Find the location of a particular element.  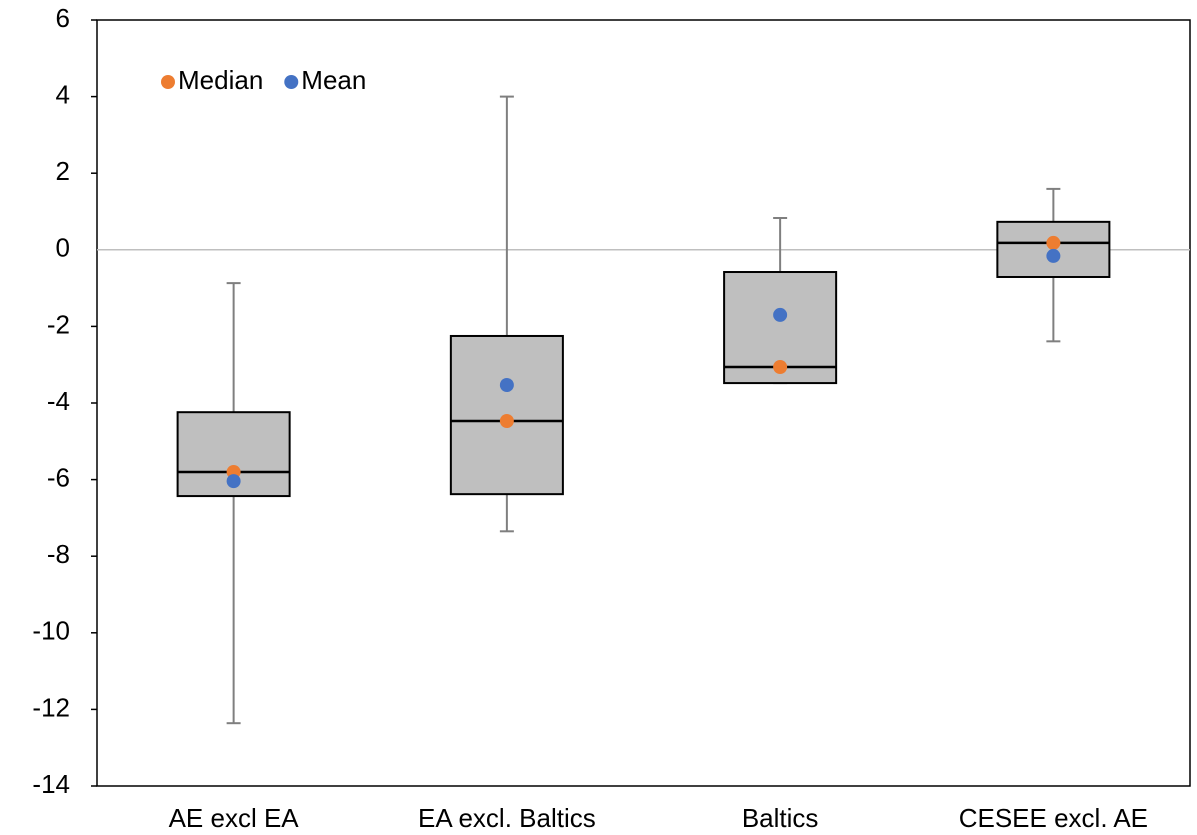

x-tick-label: AE excl EA is located at coordinates (234, 818).